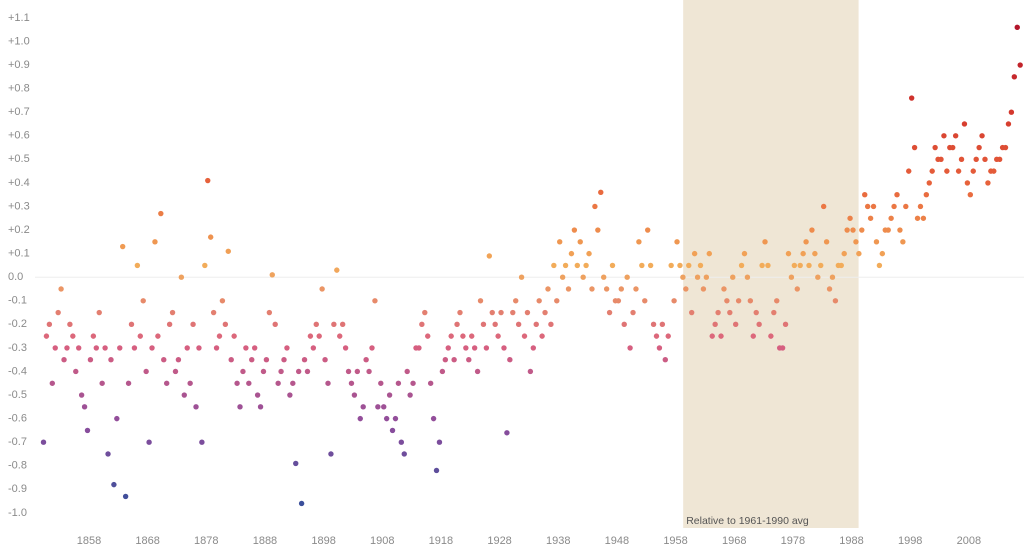 The image size is (1024, 558). I want to click on y-tick-label: +0.5, so click(19, 159).